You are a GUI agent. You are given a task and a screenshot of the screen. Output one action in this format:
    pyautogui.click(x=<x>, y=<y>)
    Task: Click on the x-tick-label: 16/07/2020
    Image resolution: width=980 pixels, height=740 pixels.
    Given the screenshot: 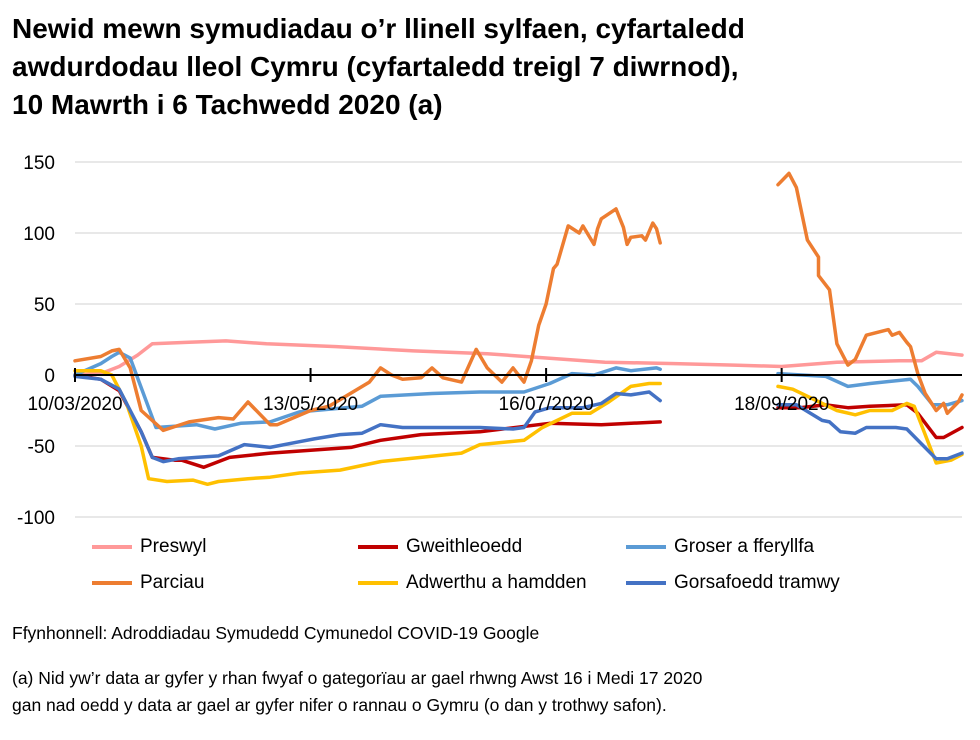 What is the action you would take?
    pyautogui.click(x=546, y=404)
    